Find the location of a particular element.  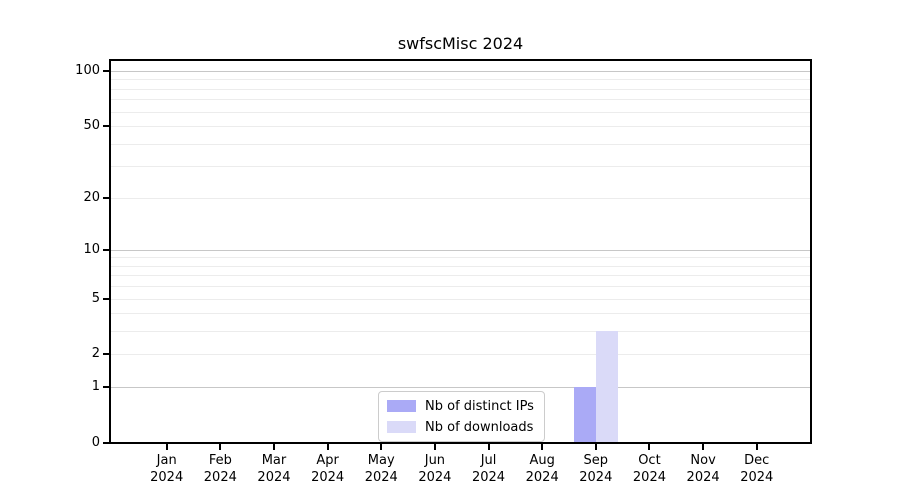

x-tick-label-aug: Aug 2024 is located at coordinates (542, 469).